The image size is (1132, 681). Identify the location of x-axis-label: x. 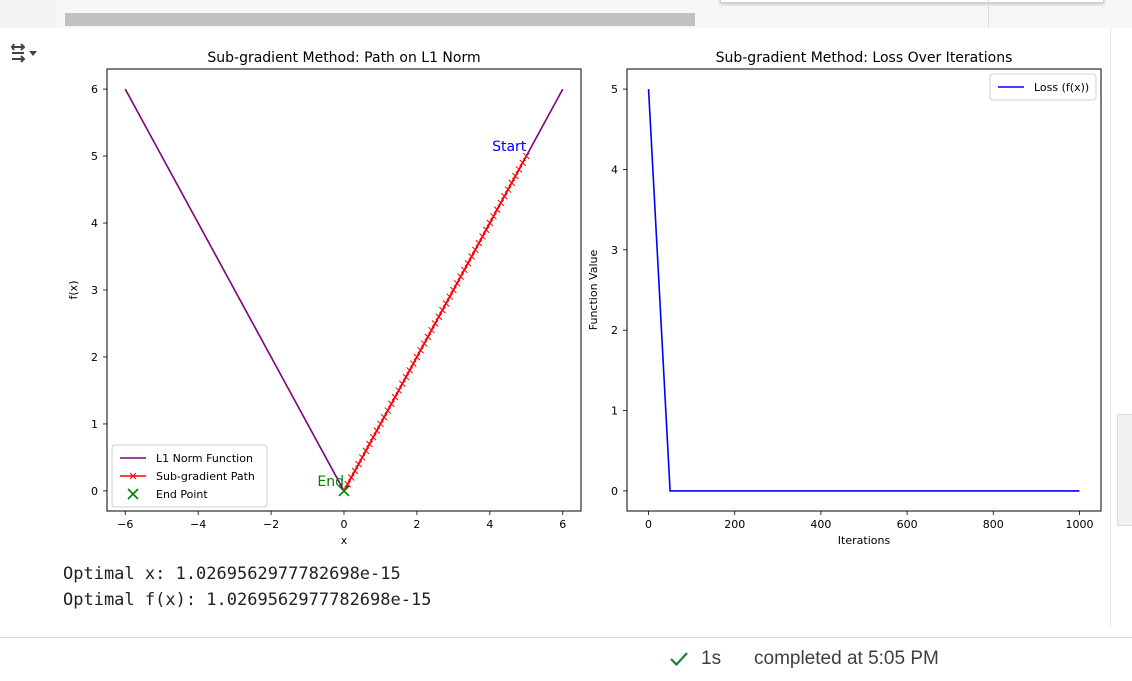
(344, 540).